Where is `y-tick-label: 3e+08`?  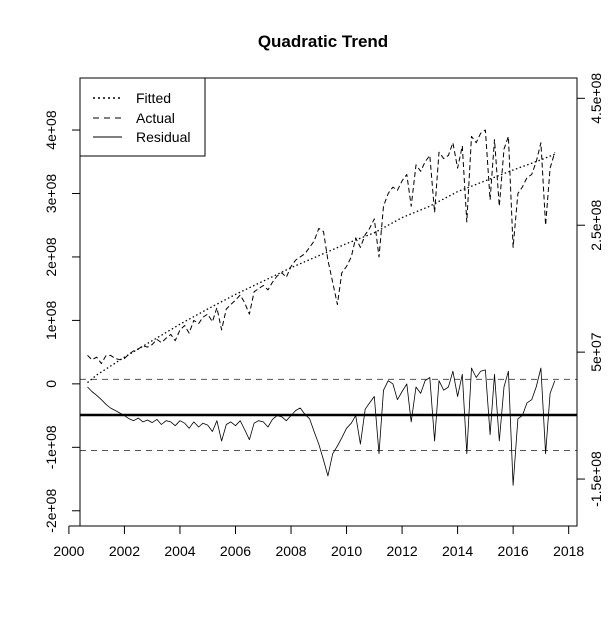
y-tick-label: 3e+08 is located at coordinates (51, 194).